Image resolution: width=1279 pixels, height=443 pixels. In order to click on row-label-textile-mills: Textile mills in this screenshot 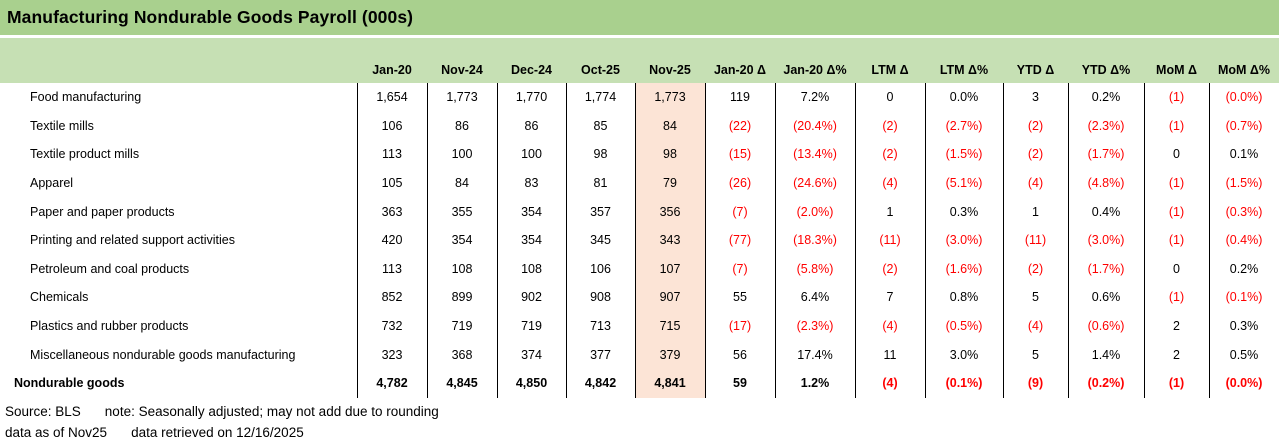, I will do `click(62, 125)`.